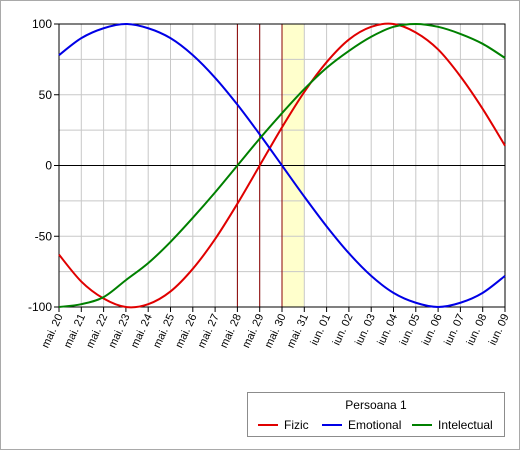 The width and height of the screenshot is (520, 451). I want to click on x-tick-label: iun. 01, so click(320, 329).